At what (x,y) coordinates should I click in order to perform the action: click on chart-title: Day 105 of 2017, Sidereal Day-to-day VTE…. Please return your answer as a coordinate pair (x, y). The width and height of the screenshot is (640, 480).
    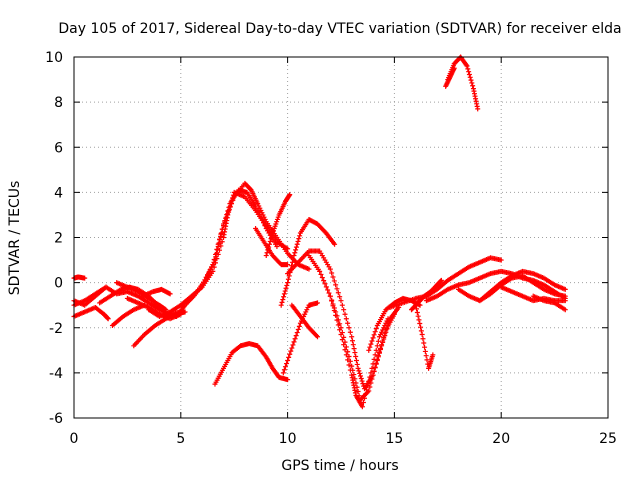
    Looking at the image, I should click on (339, 29).